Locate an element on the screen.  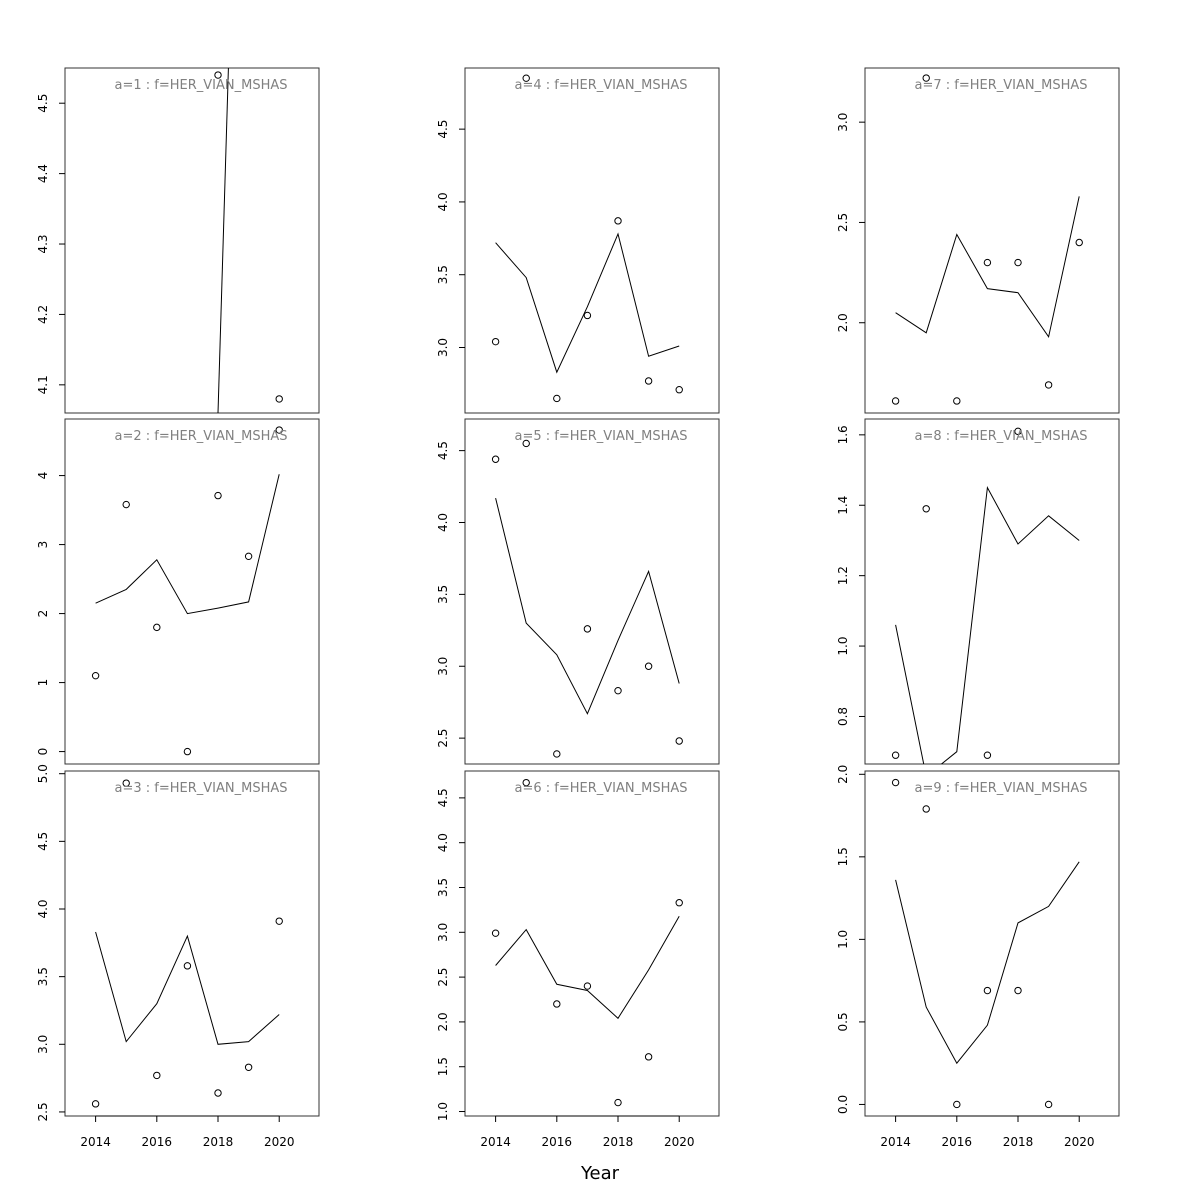
panel-title: a=3 : f=HER_VIAN_MSHAS is located at coordinates (201, 788).